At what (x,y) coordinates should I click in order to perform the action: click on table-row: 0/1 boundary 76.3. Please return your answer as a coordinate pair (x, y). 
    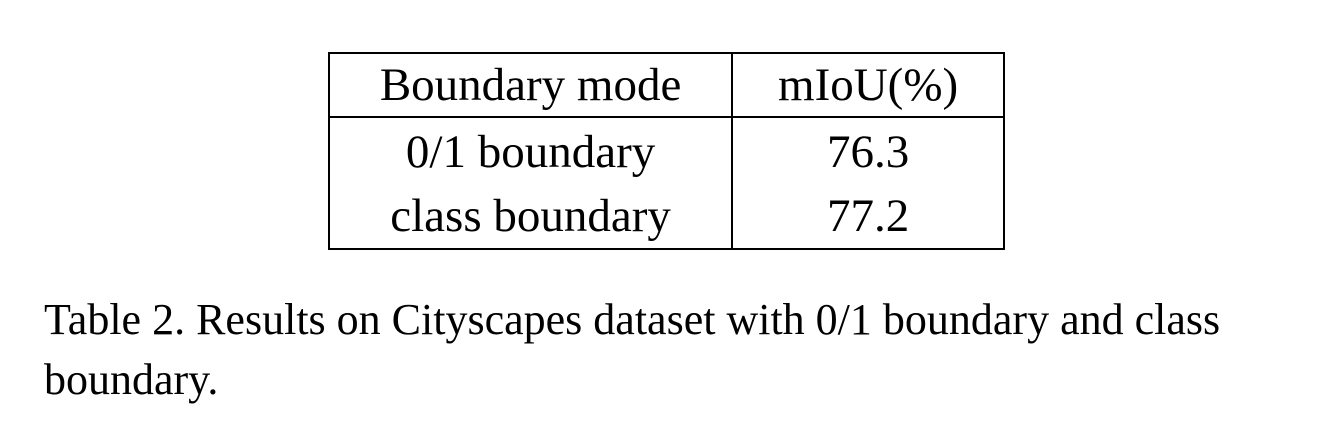
    Looking at the image, I should click on (666, 150).